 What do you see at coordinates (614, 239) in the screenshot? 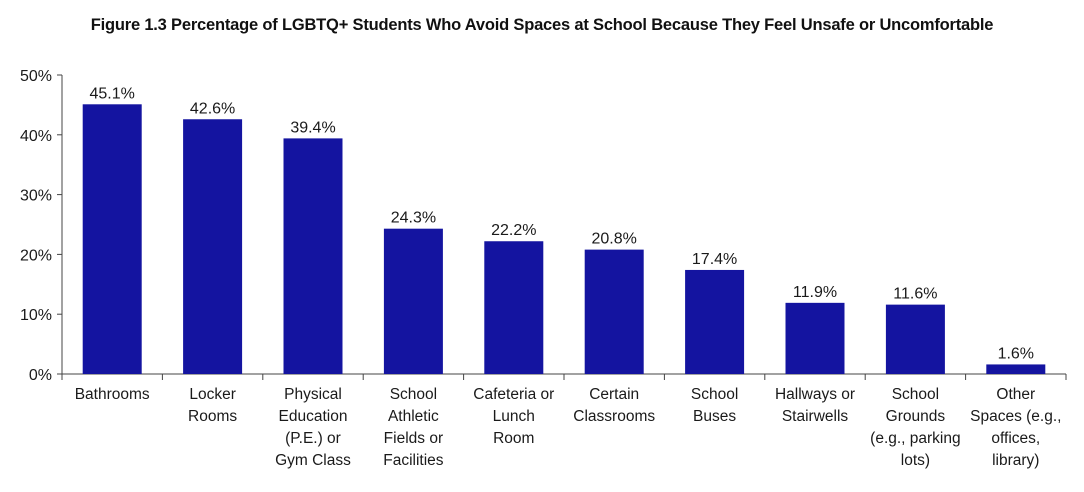
I see `data-label: 20.8%` at bounding box center [614, 239].